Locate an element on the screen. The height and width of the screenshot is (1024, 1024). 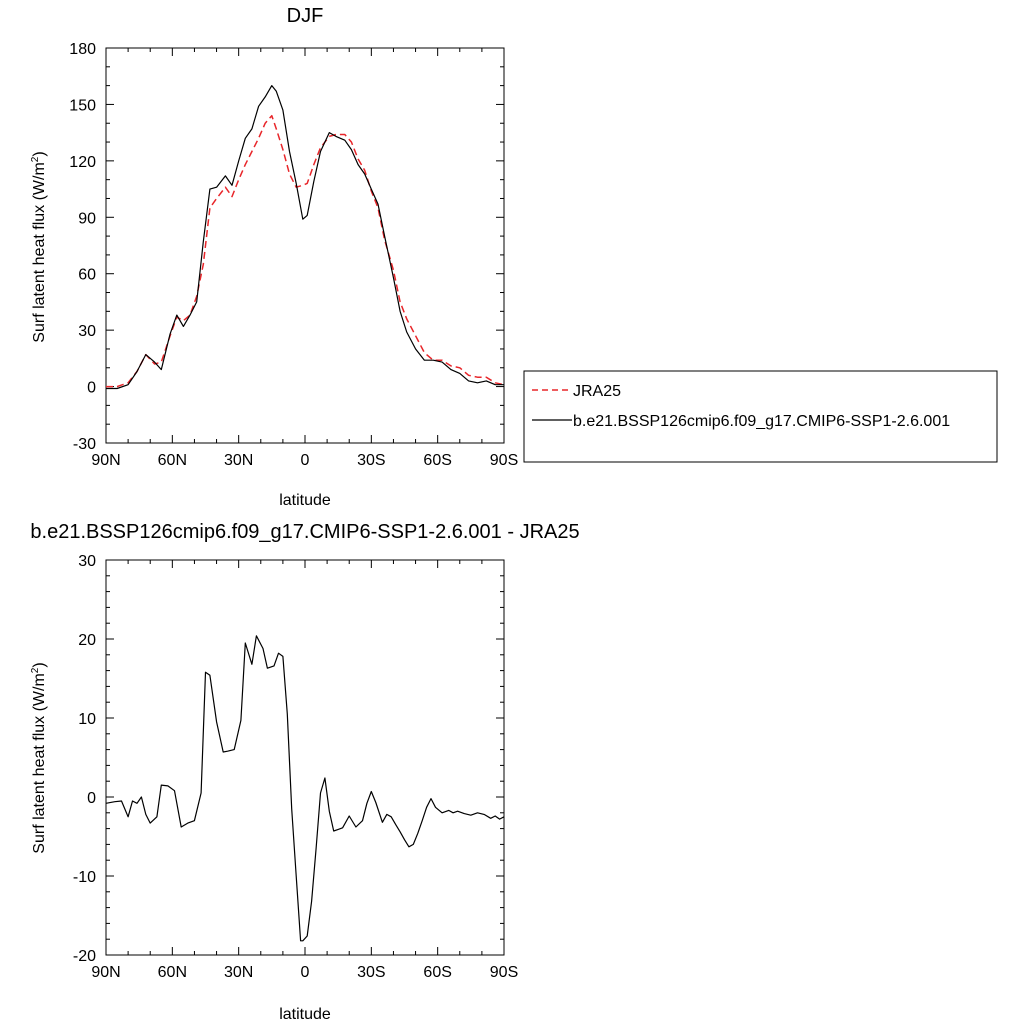
panel-diff-ylabel-sup: 2 is located at coordinates (35, 670).